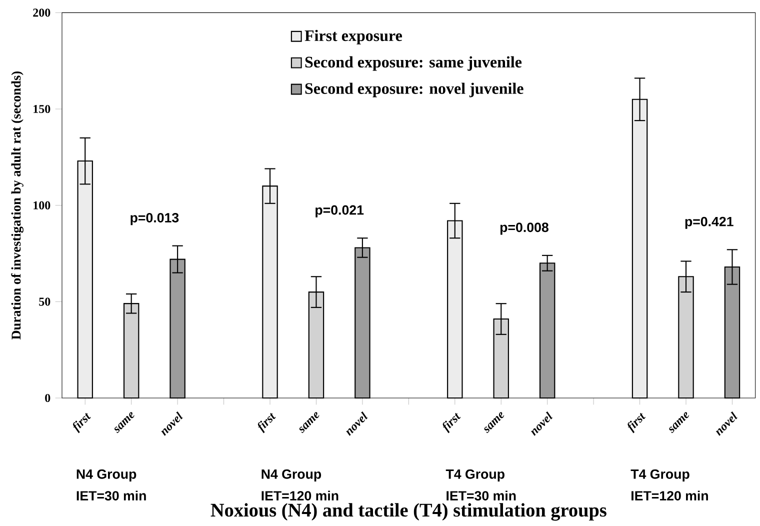 The height and width of the screenshot is (526, 760). Describe the element at coordinates (353, 37) in the screenshot. I see `legend-label: First exposure` at that location.